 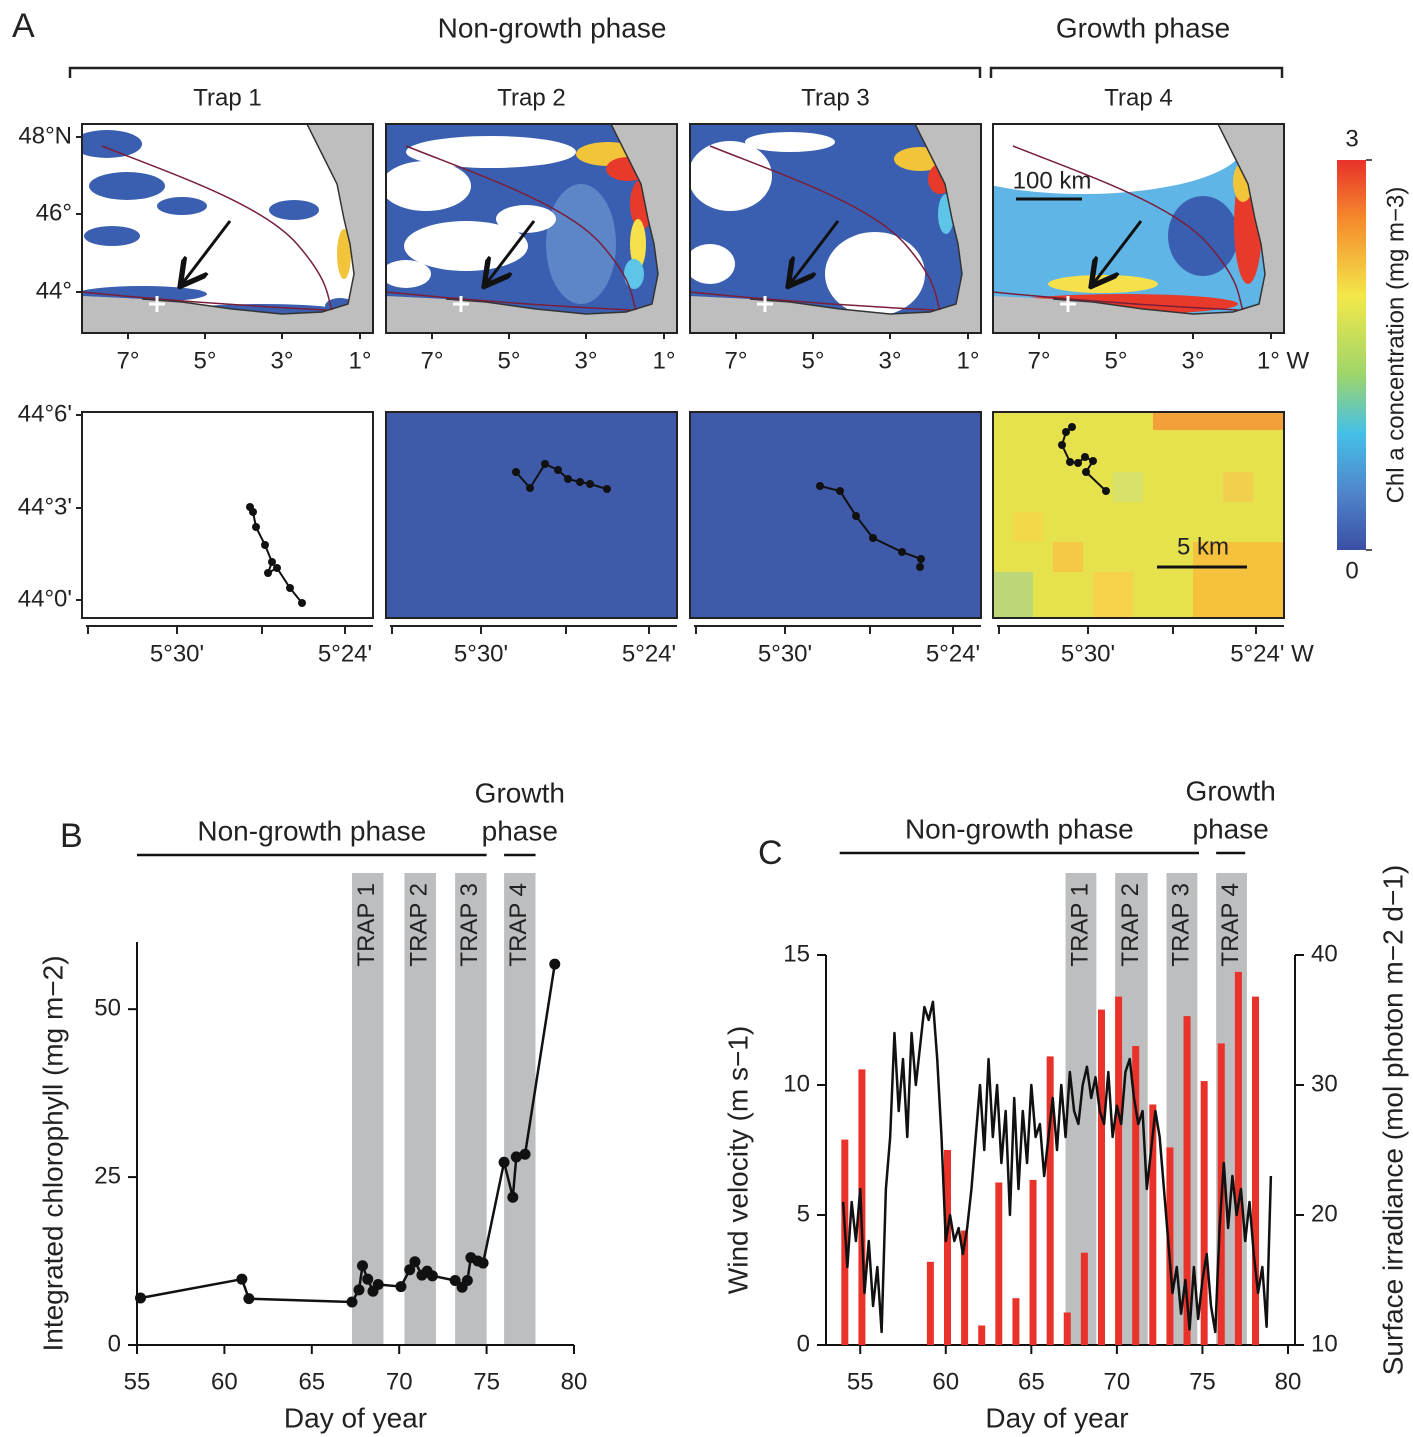 What do you see at coordinates (736, 360) in the screenshot?
I see `lon-label: 7°` at bounding box center [736, 360].